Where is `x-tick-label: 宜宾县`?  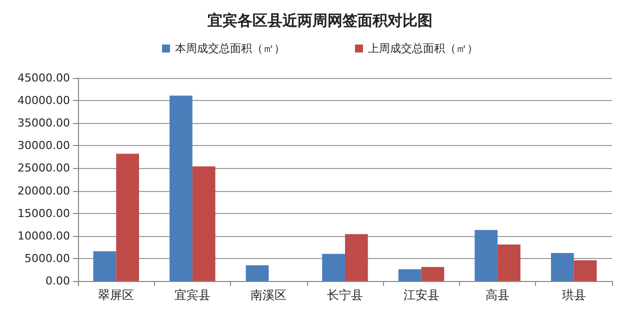
x-tick-label: 宜宾县 is located at coordinates (192, 295).